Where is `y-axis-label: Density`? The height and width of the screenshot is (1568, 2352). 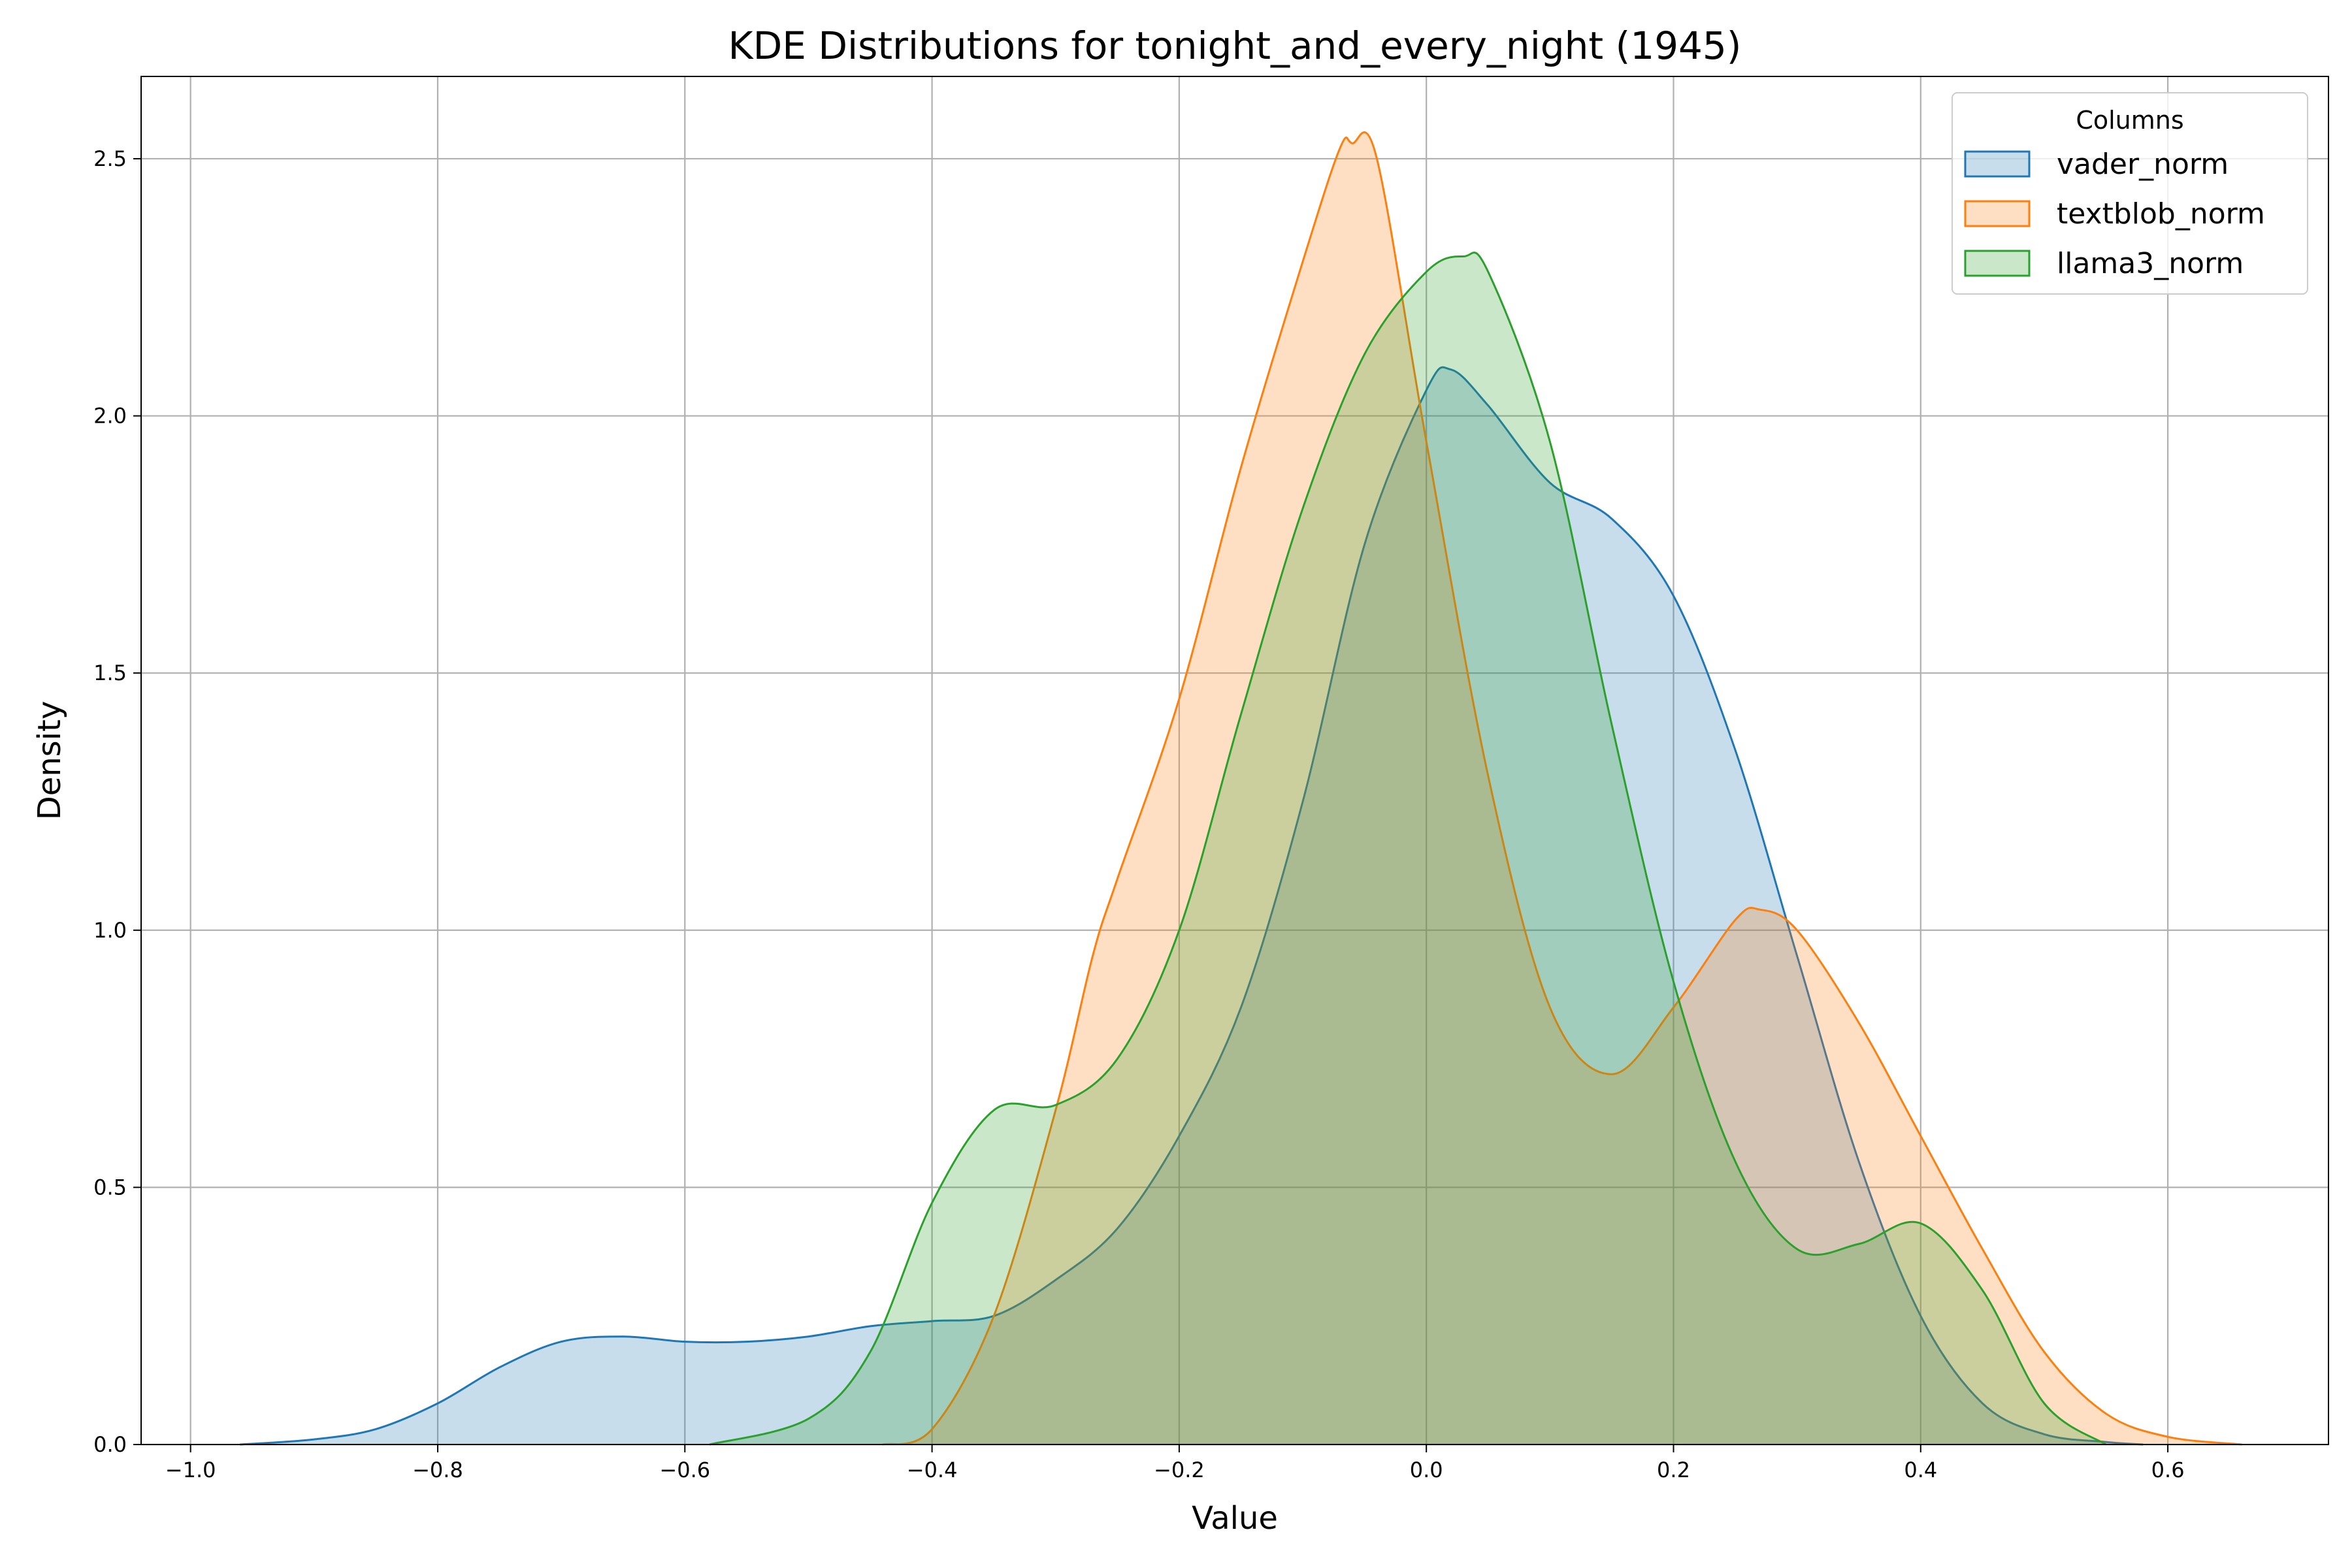
y-axis-label: Density is located at coordinates (49, 760).